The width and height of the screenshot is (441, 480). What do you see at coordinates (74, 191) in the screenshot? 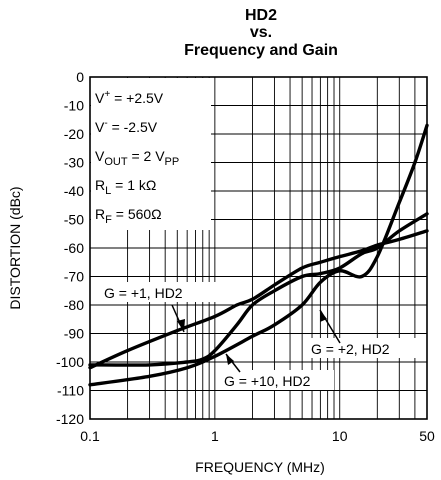
I see `y-tick-label: -40` at bounding box center [74, 191].